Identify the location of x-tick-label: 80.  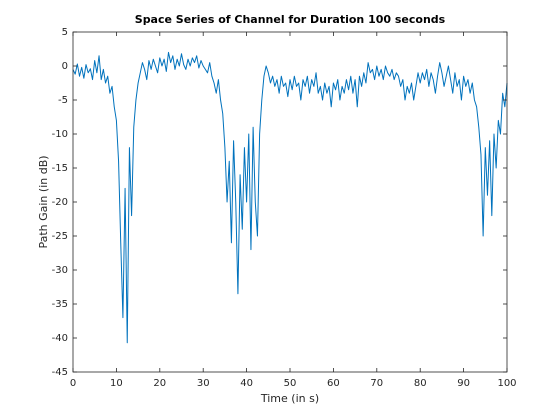
(420, 383).